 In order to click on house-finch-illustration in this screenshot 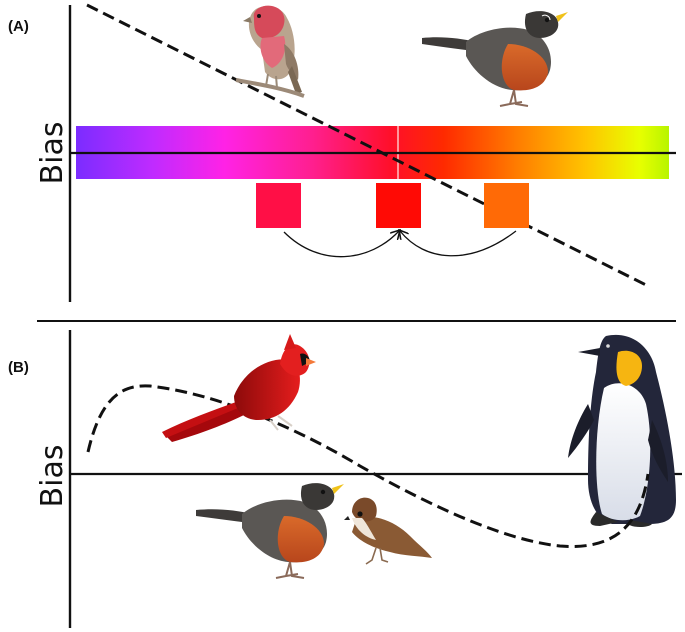, I will do `click(270, 51)`.